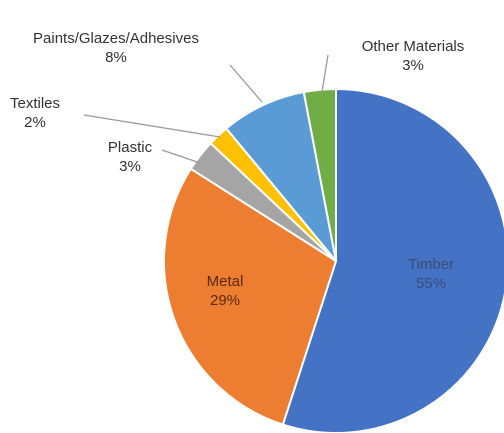 The image size is (504, 433). I want to click on slice-percent-plastic: 3%, so click(130, 166).